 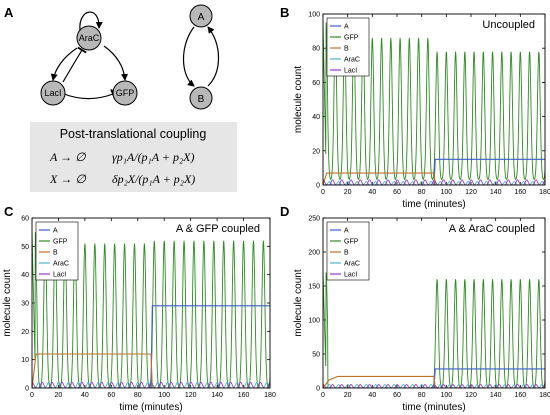 I want to click on edge-arac-gfp, so click(x=115, y=63).